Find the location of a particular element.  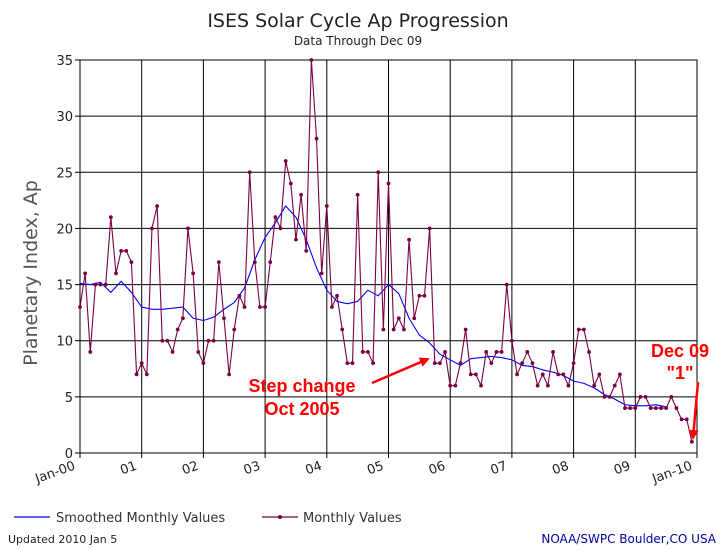

x-tick-label: 03 is located at coordinates (252, 469).